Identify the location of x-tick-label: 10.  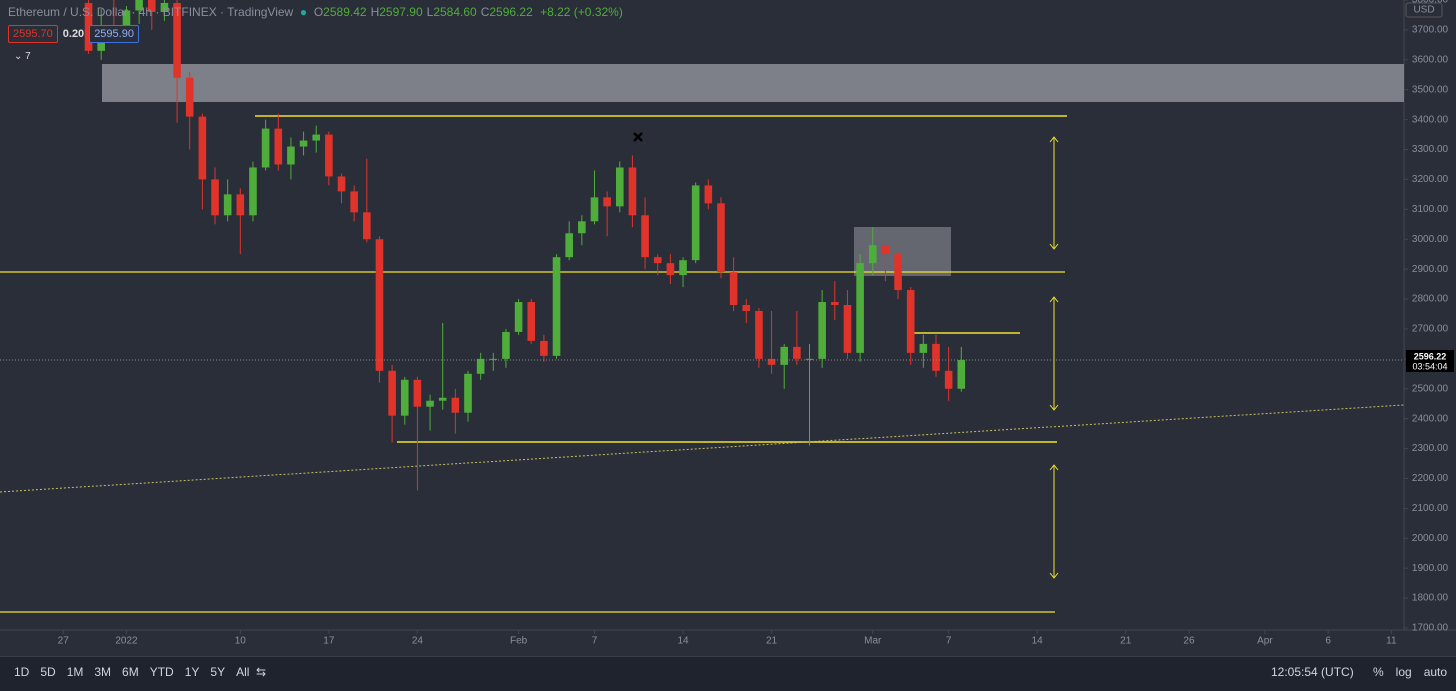
(241, 641).